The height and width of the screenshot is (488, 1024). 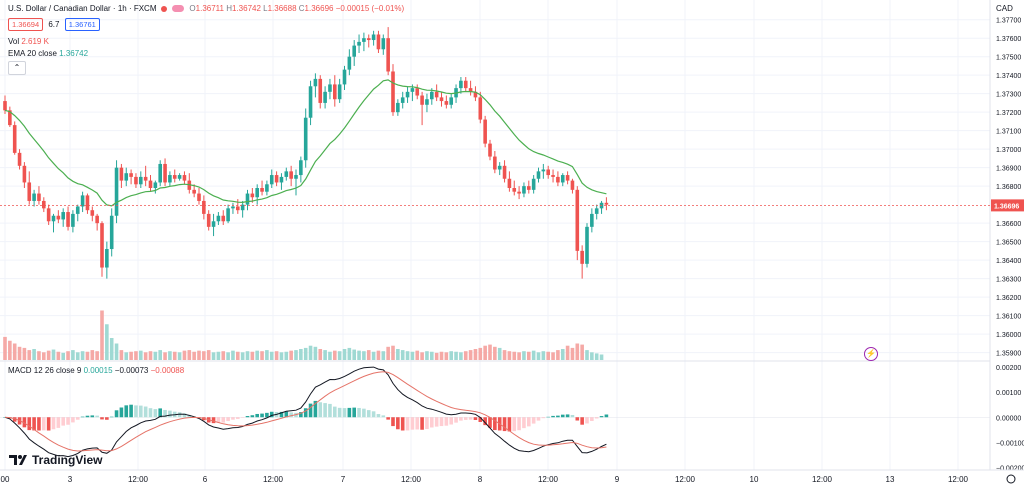 What do you see at coordinates (67, 460) in the screenshot?
I see `brand-name: TradingView` at bounding box center [67, 460].